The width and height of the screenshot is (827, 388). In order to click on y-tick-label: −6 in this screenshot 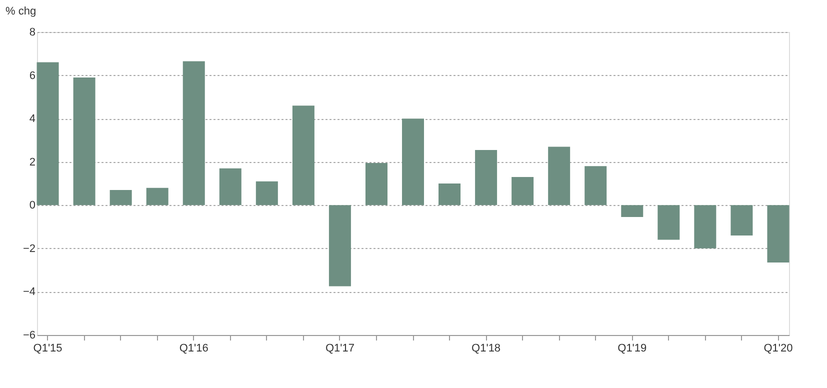, I will do `click(29, 336)`.